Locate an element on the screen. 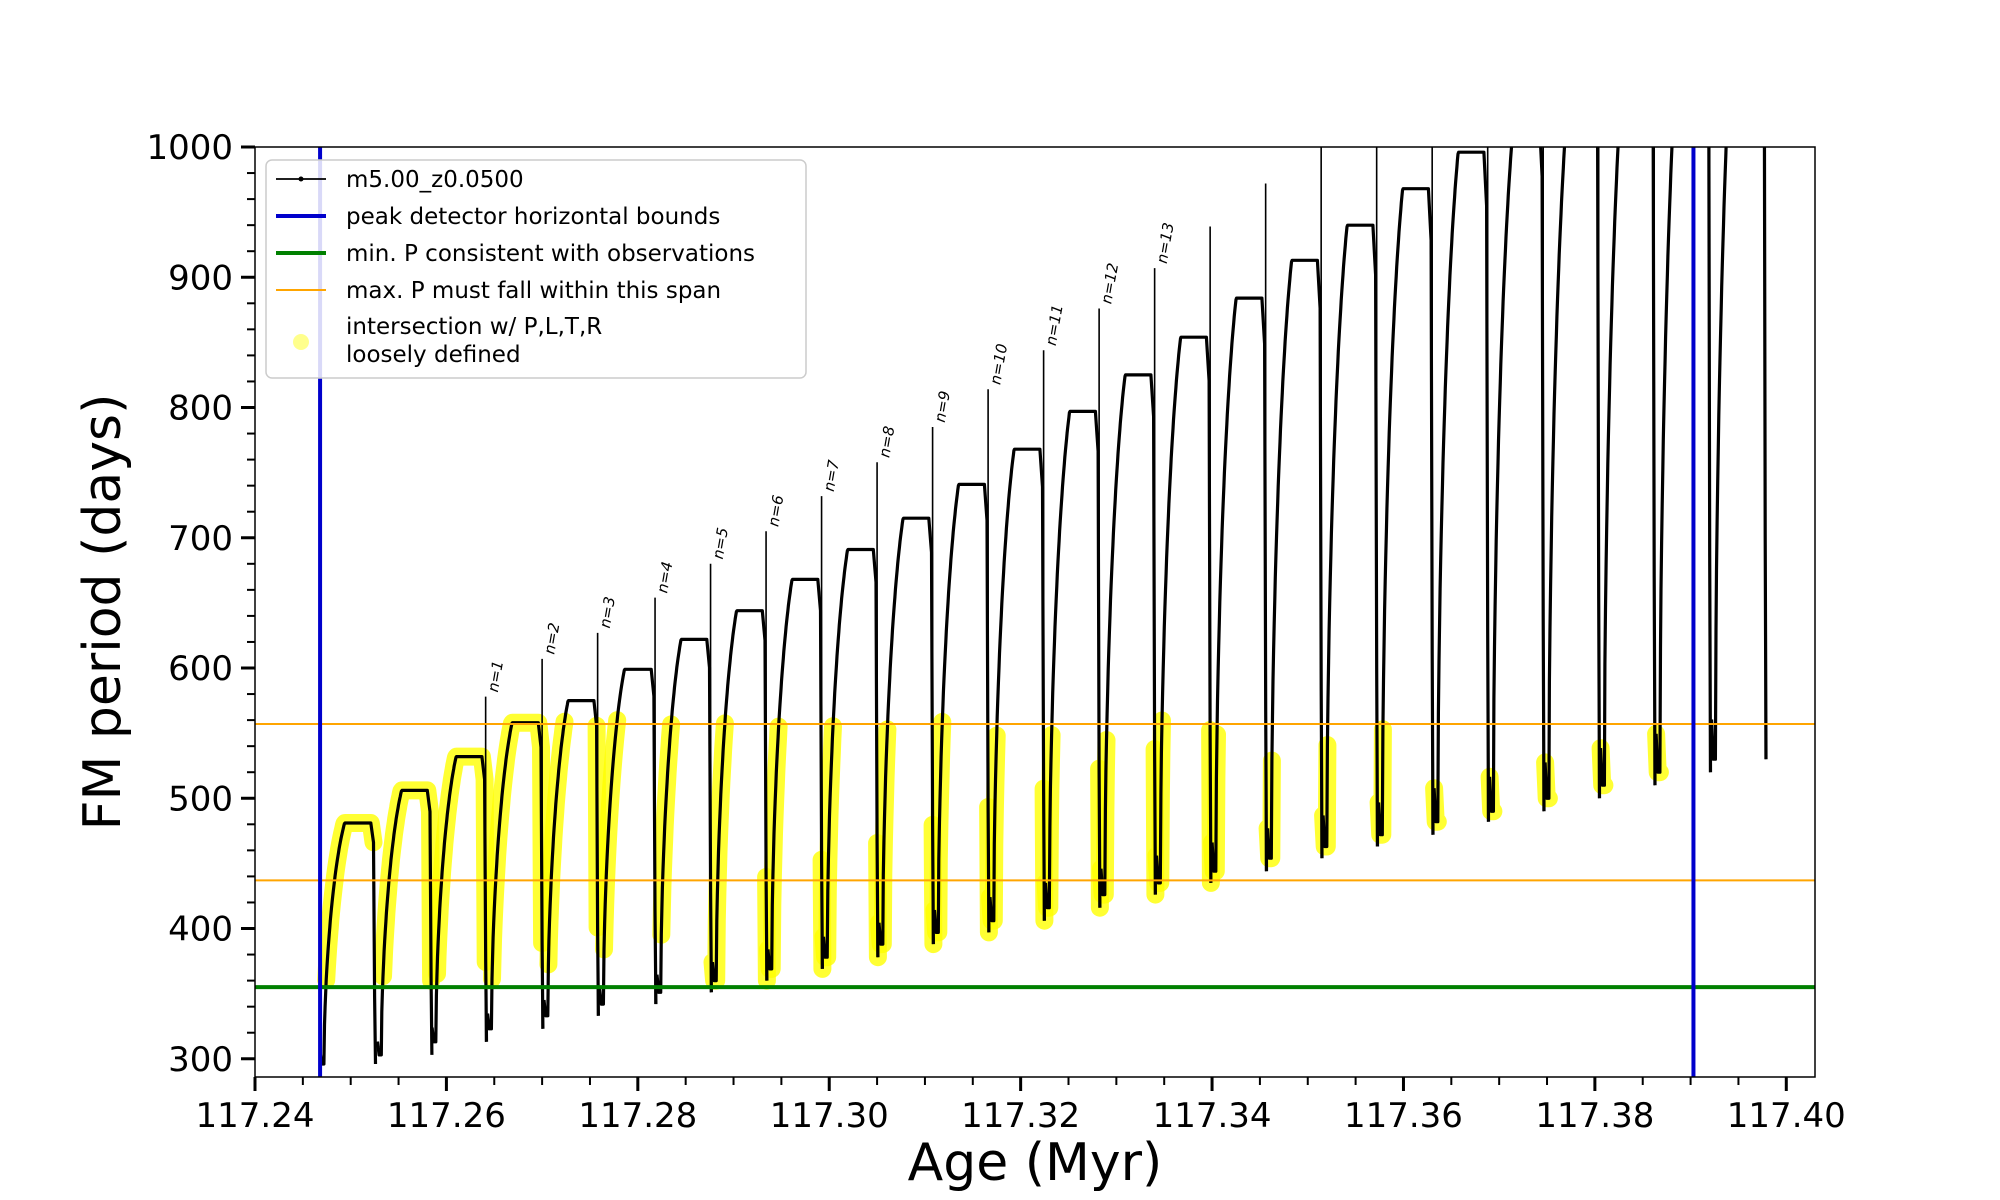 The image size is (2000, 1200). legend-label-max-period: max. P must fall within this span is located at coordinates (533, 291).